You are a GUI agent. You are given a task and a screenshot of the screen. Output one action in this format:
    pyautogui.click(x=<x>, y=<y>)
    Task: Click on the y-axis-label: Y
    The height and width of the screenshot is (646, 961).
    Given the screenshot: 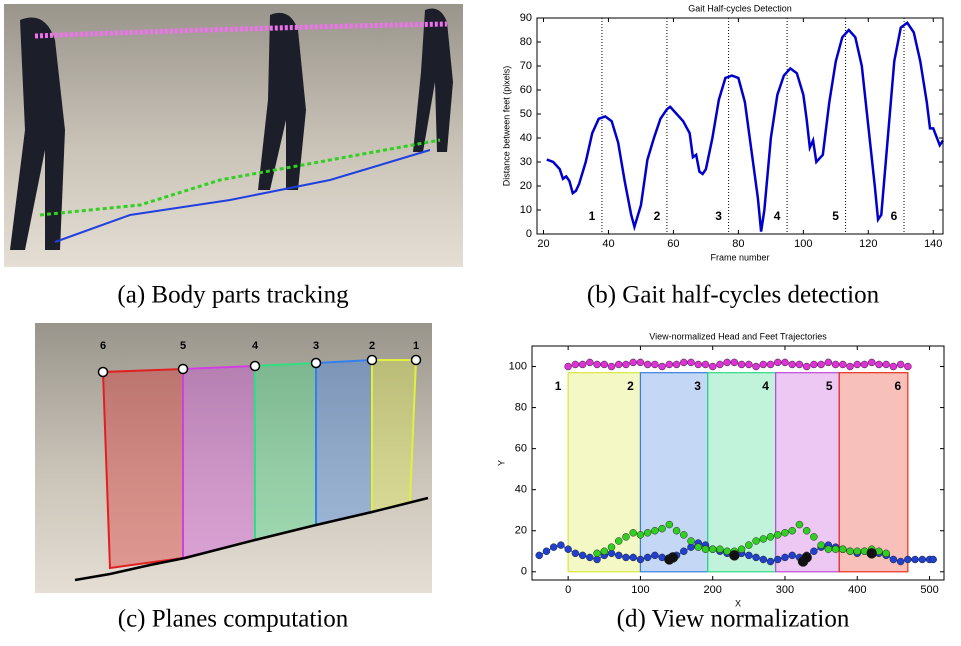 What is the action you would take?
    pyautogui.click(x=501, y=463)
    